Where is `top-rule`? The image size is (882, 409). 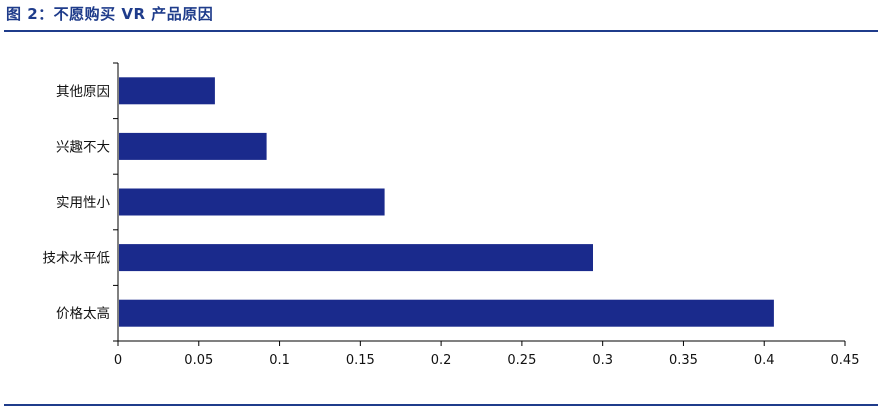
top-rule is located at coordinates (441, 31).